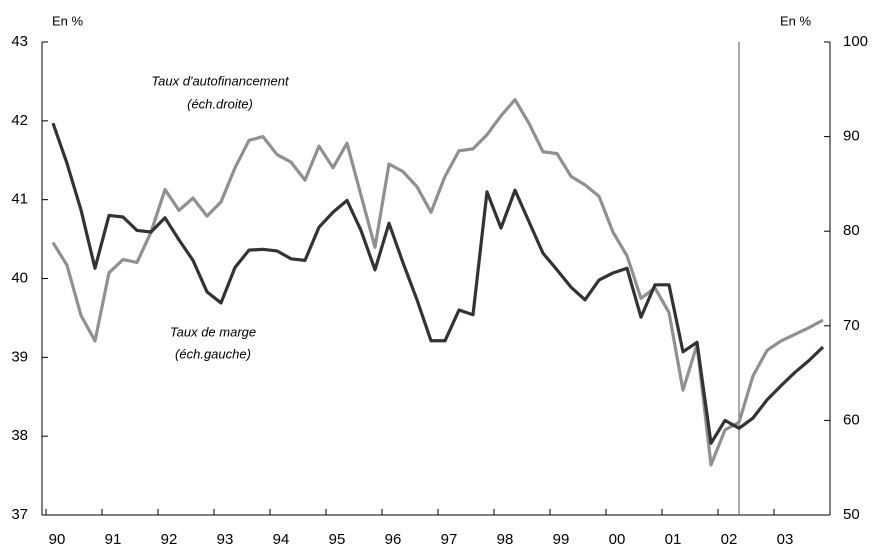 Image resolution: width=875 pixels, height=551 pixels. Describe the element at coordinates (851, 230) in the screenshot. I see `y2-tick-label: 80` at that location.